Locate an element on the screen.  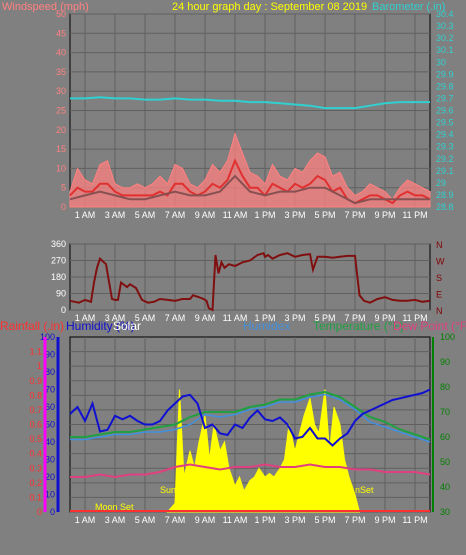
humidity-line is located at coordinates (250, 417).